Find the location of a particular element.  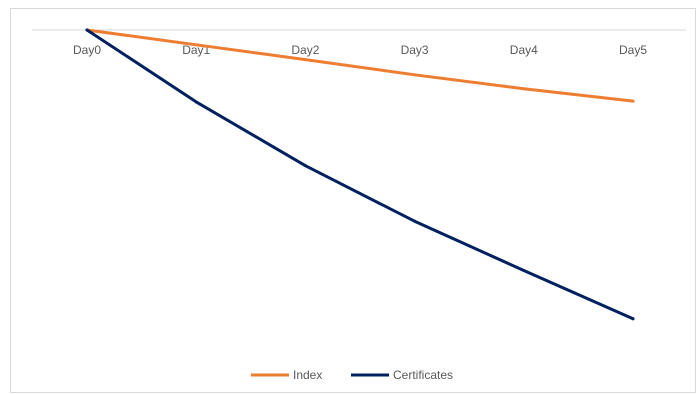

data-point-certificates-day3 is located at coordinates (415, 221).